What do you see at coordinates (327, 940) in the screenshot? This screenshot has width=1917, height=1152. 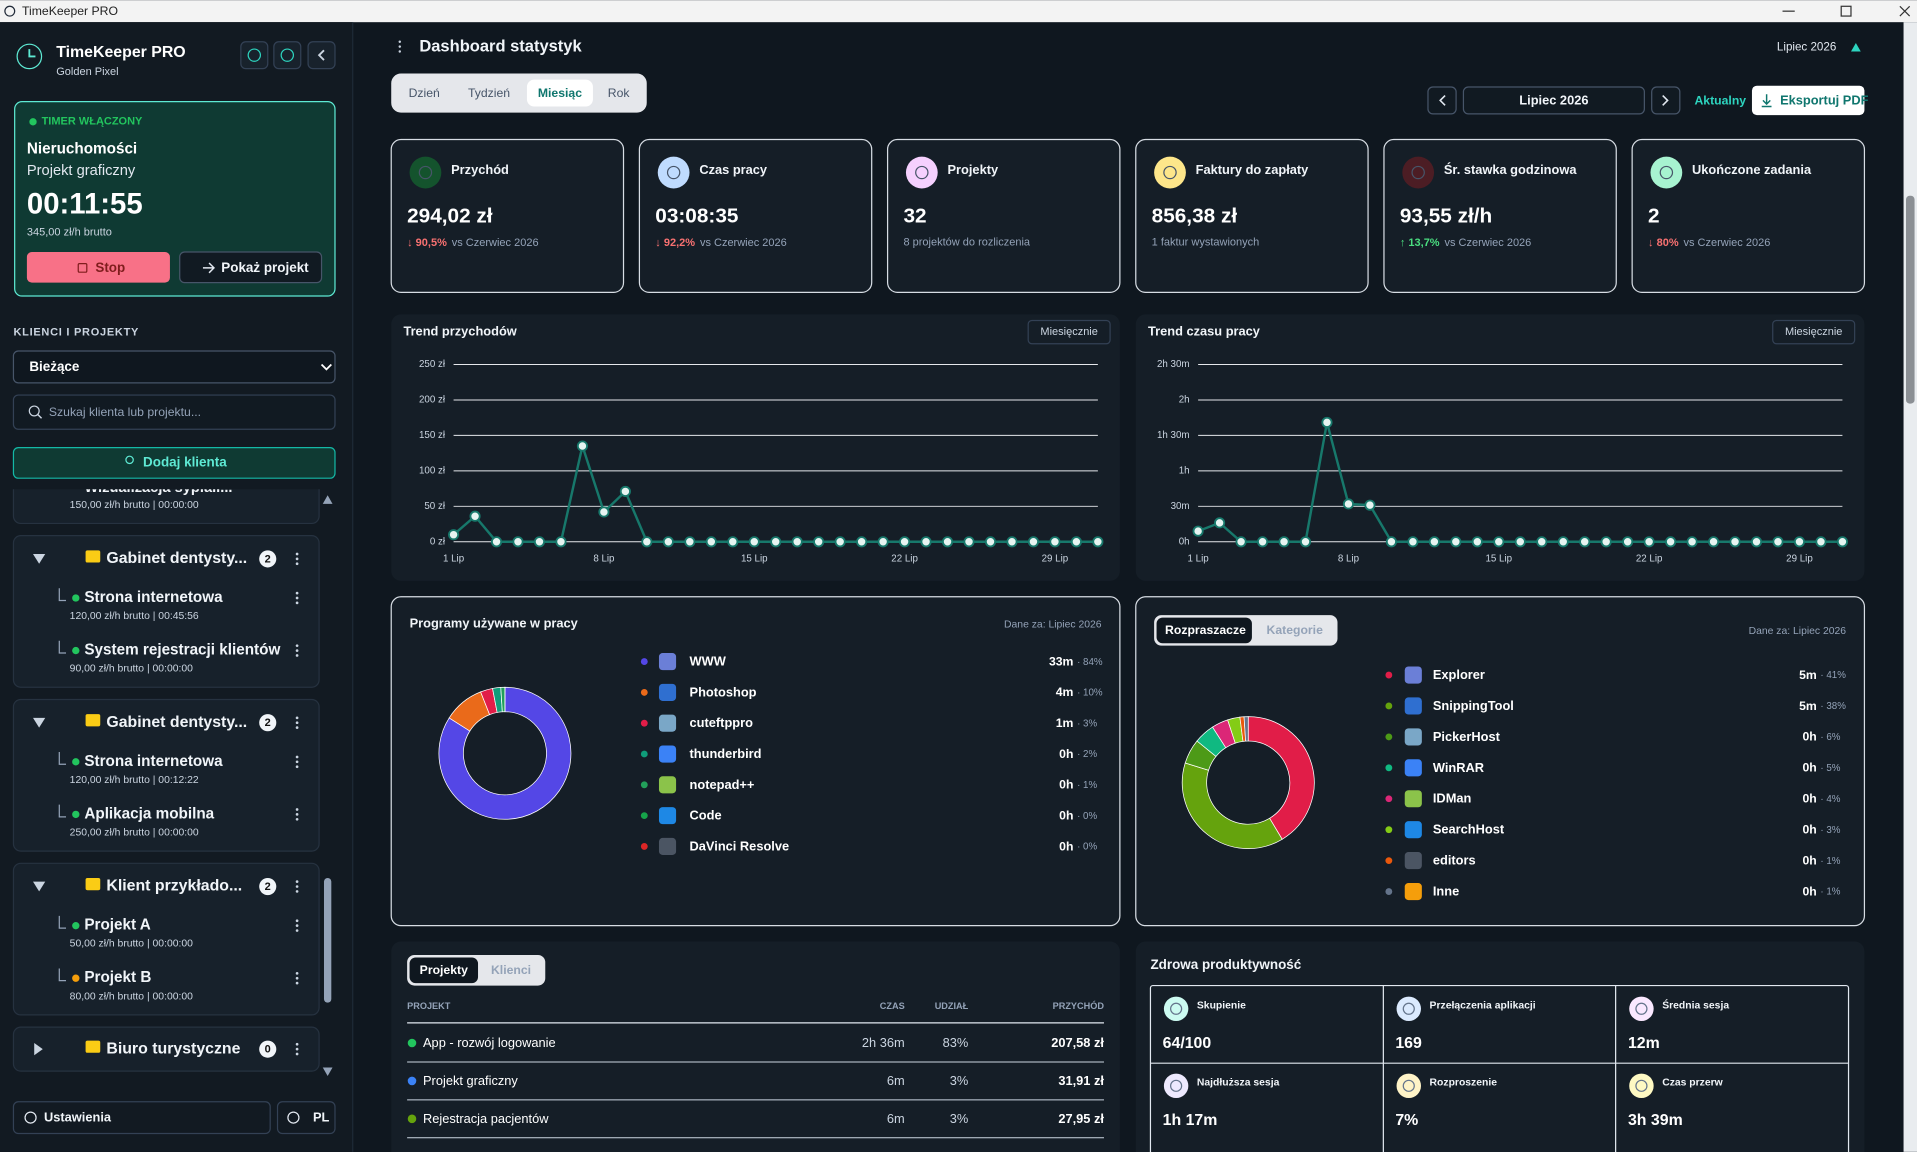 I see `sidebar-scroll-thumb` at bounding box center [327, 940].